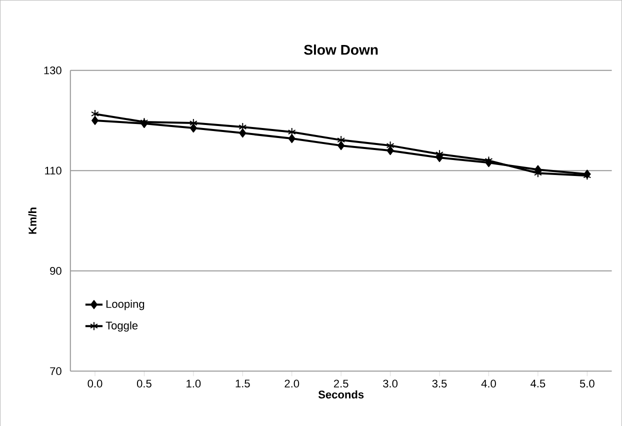 The width and height of the screenshot is (622, 426). Describe the element at coordinates (292, 383) in the screenshot. I see `x-tick-label: 2.0` at that location.